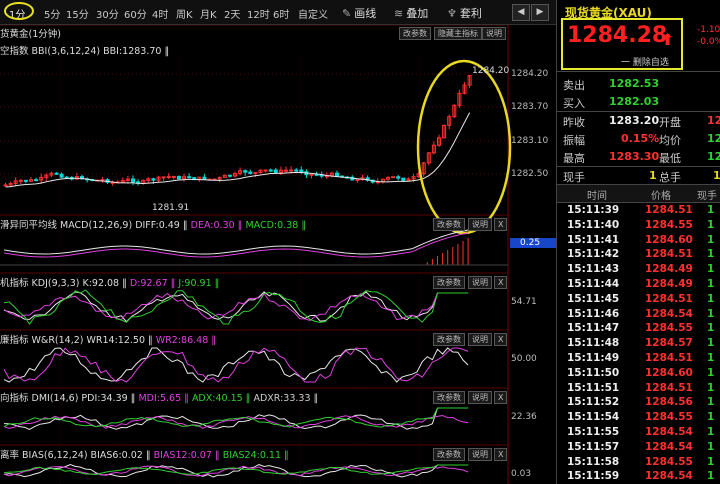  Describe the element at coordinates (186, 455) in the screenshot. I see `bias12-label: BIAS12:0.07 ‖` at that location.